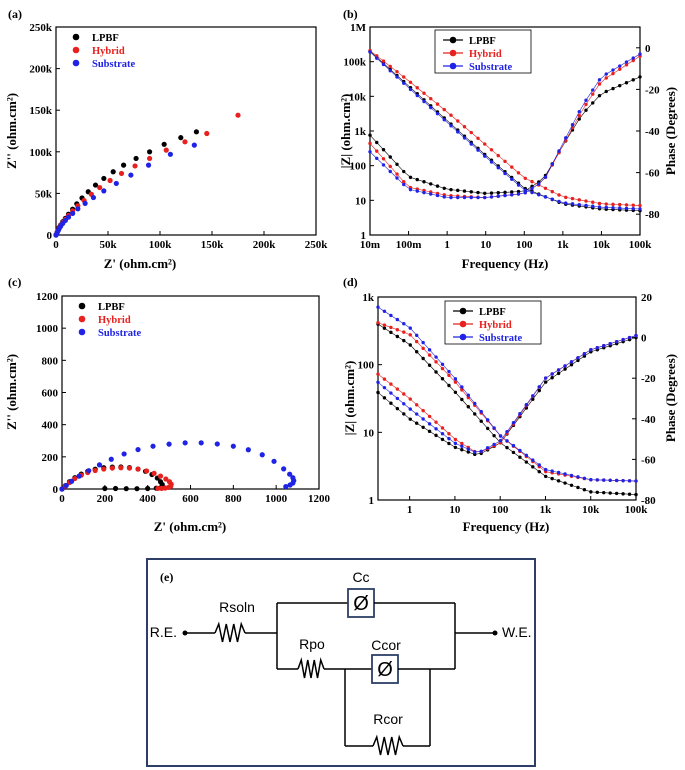 The height and width of the screenshot is (770, 685). Describe the element at coordinates (265, 245) in the screenshot. I see `x-tick-label: 200k` at that location.